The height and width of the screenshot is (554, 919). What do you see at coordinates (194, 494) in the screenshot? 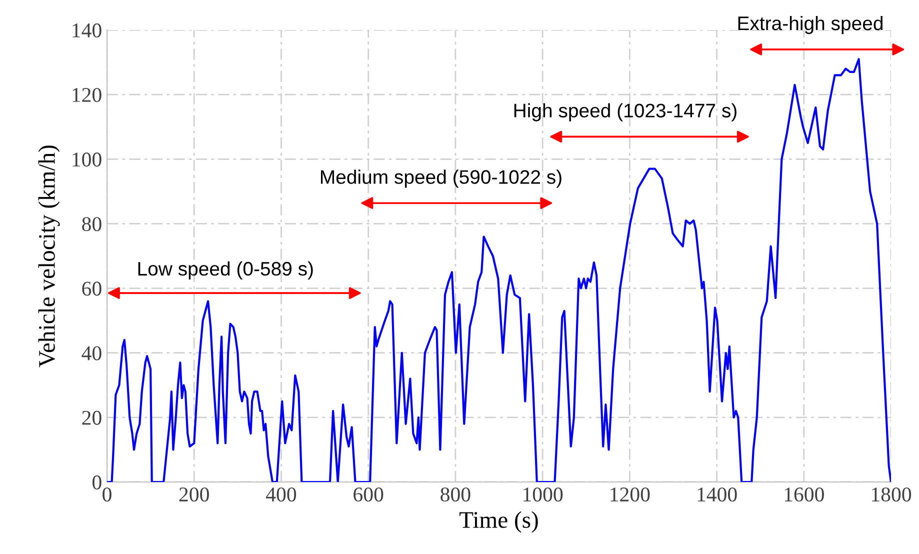
I see `x-tick-label: 200` at bounding box center [194, 494].